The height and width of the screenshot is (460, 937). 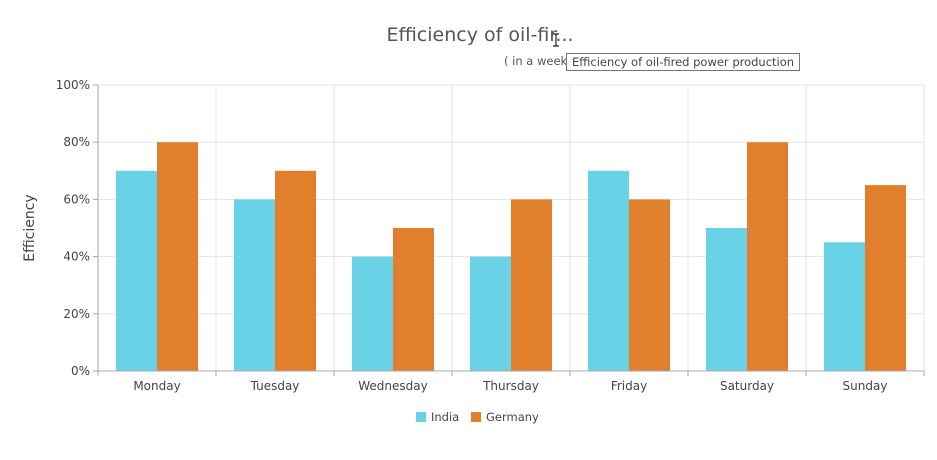 What do you see at coordinates (445, 417) in the screenshot?
I see `legend-label: India` at bounding box center [445, 417].